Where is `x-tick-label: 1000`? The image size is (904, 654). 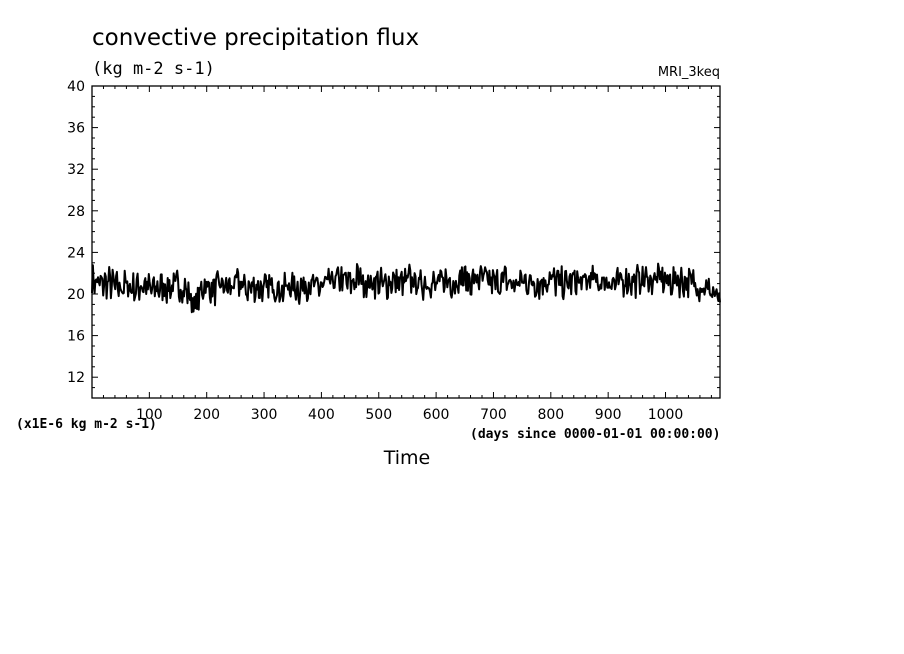
x-tick-label: 1000 is located at coordinates (666, 415).